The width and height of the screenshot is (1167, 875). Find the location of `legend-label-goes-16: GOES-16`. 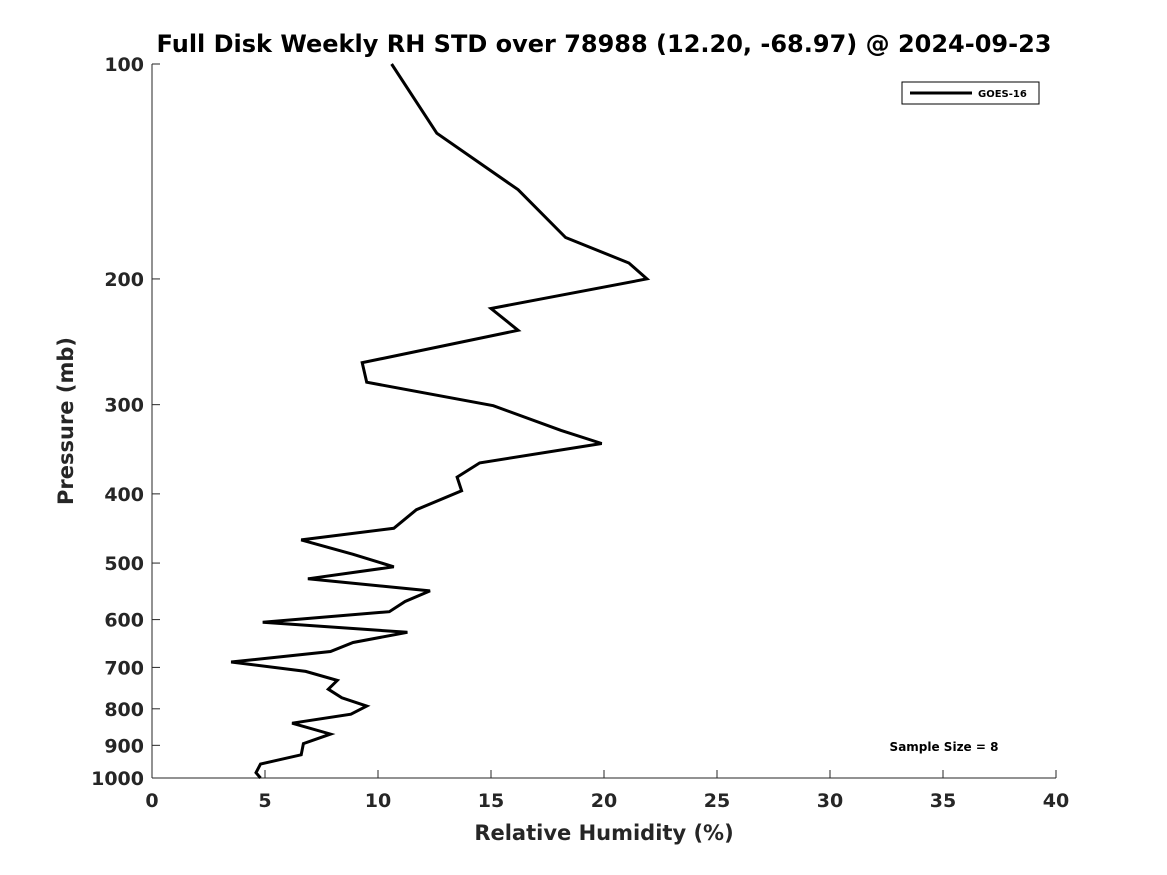

legend-label-goes-16: GOES-16 is located at coordinates (1002, 94).